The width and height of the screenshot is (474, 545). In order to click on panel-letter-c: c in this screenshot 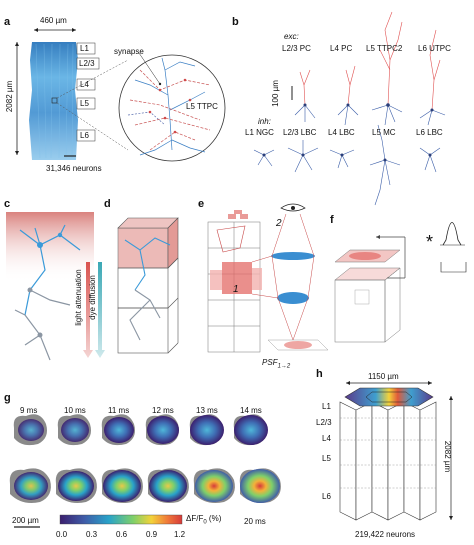, I will do `click(7, 204)`.